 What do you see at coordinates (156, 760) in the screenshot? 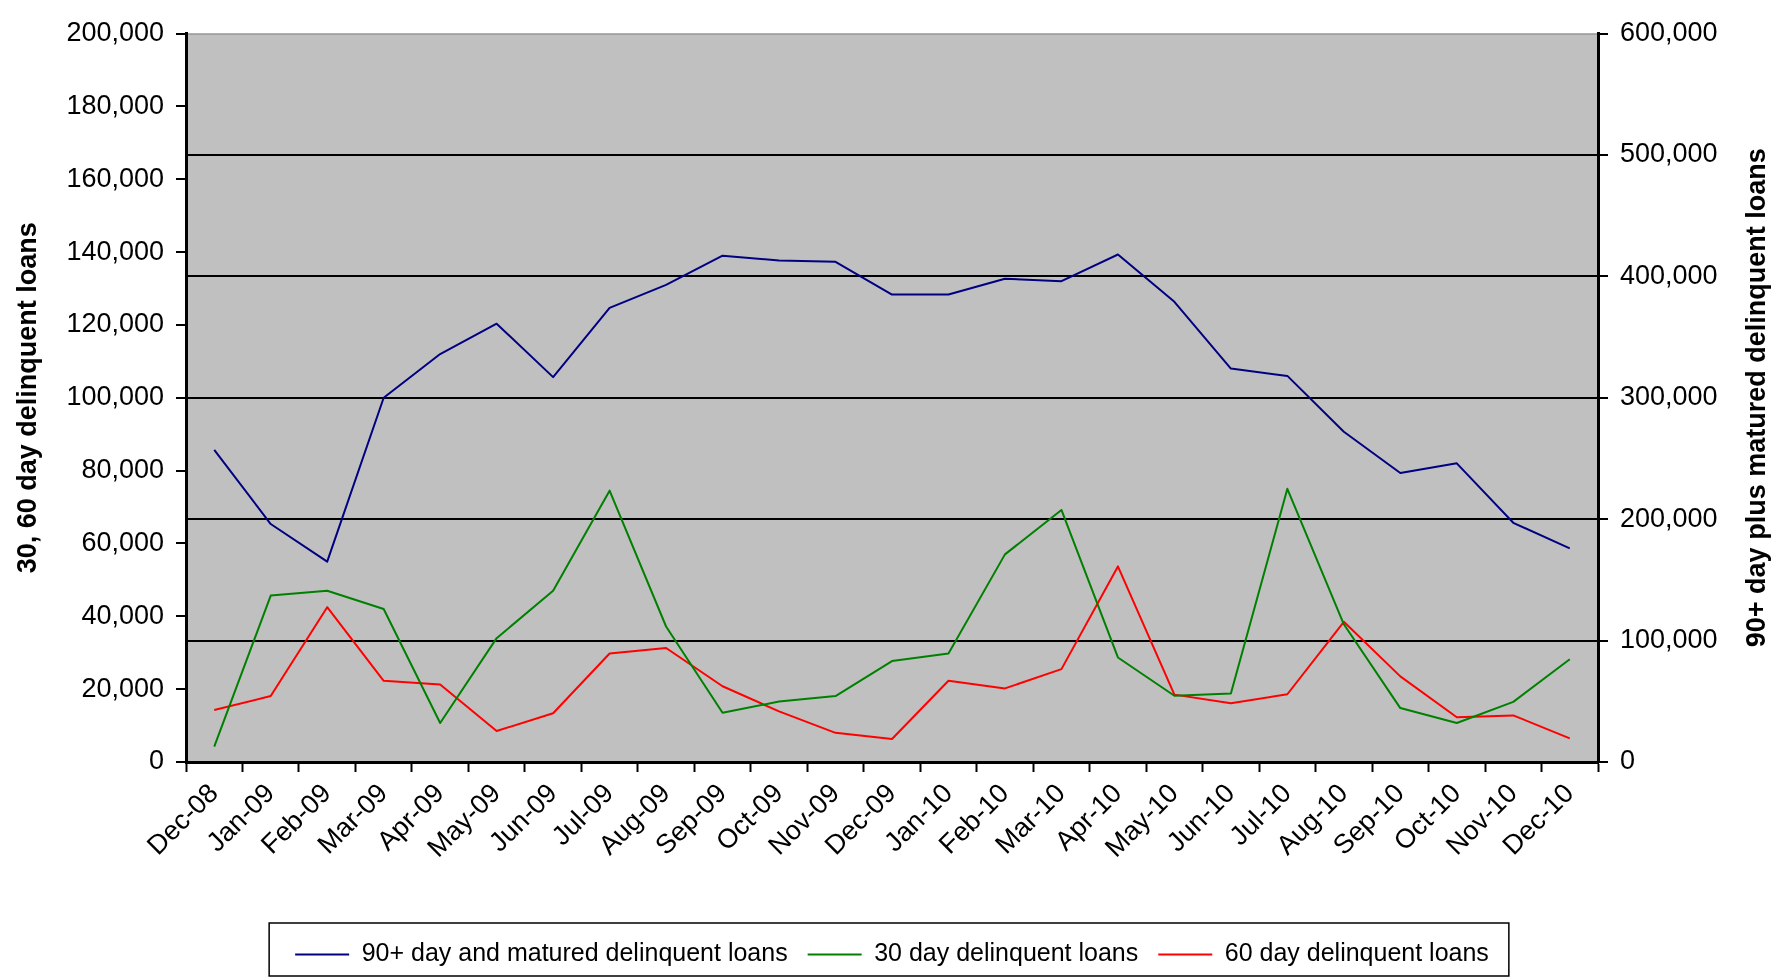
I see `y-tick-label: 0` at bounding box center [156, 760].